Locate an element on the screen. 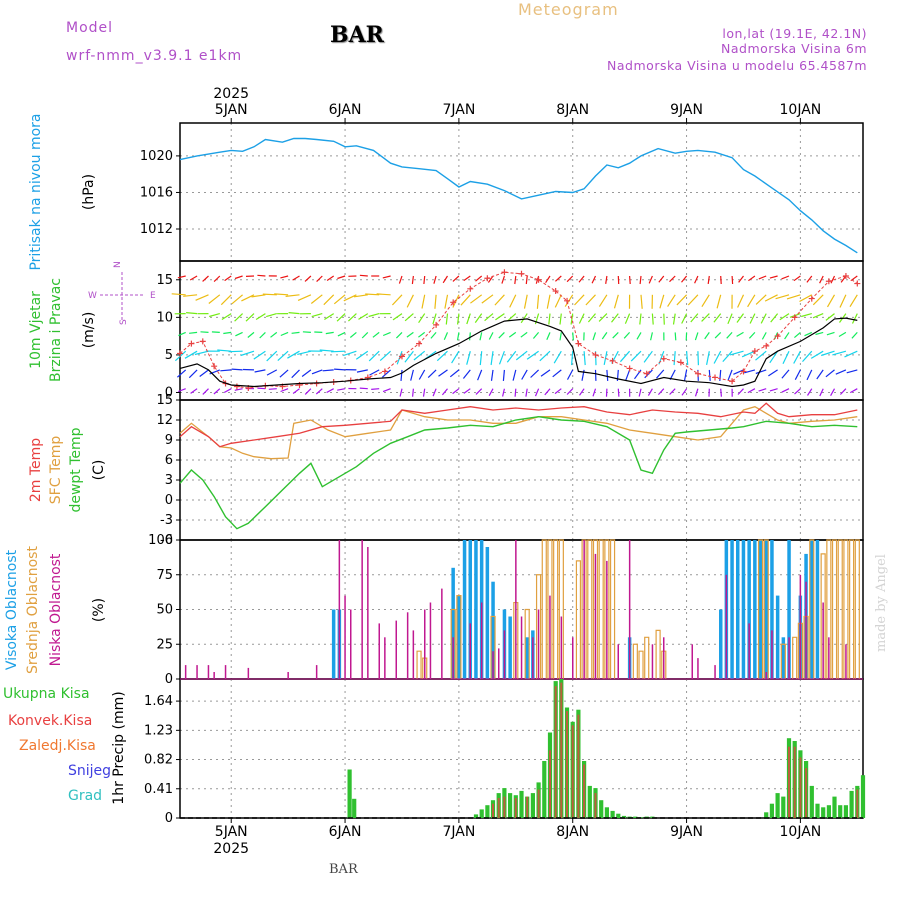 This screenshot has height=900, width=900. compass-north: N is located at coordinates (118, 264).